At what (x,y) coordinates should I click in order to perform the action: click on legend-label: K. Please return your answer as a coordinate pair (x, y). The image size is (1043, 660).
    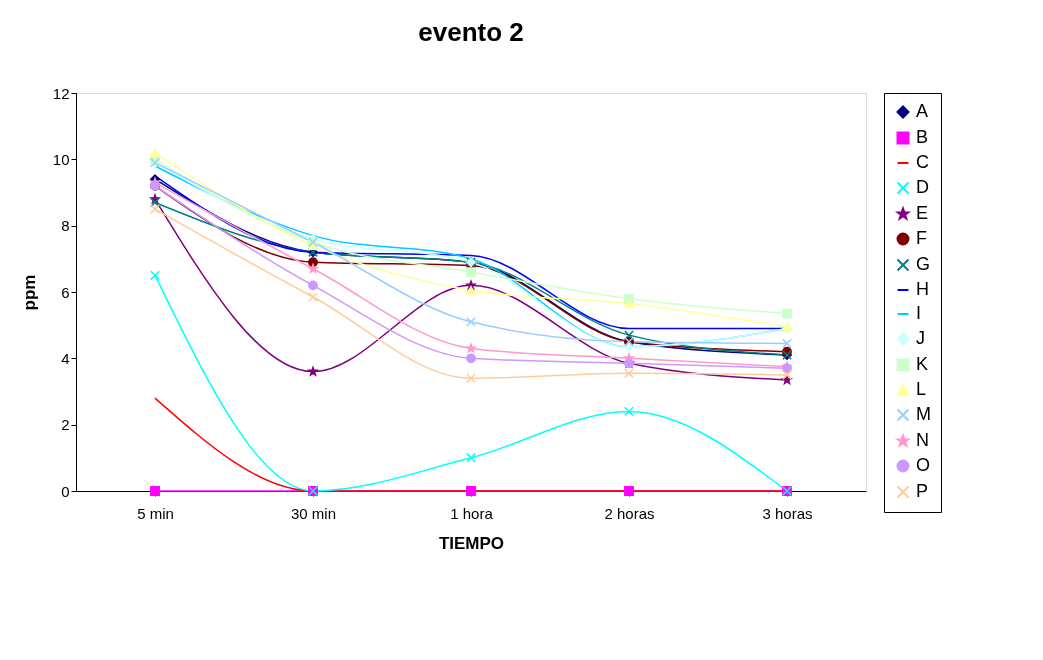
    Looking at the image, I should click on (922, 364).